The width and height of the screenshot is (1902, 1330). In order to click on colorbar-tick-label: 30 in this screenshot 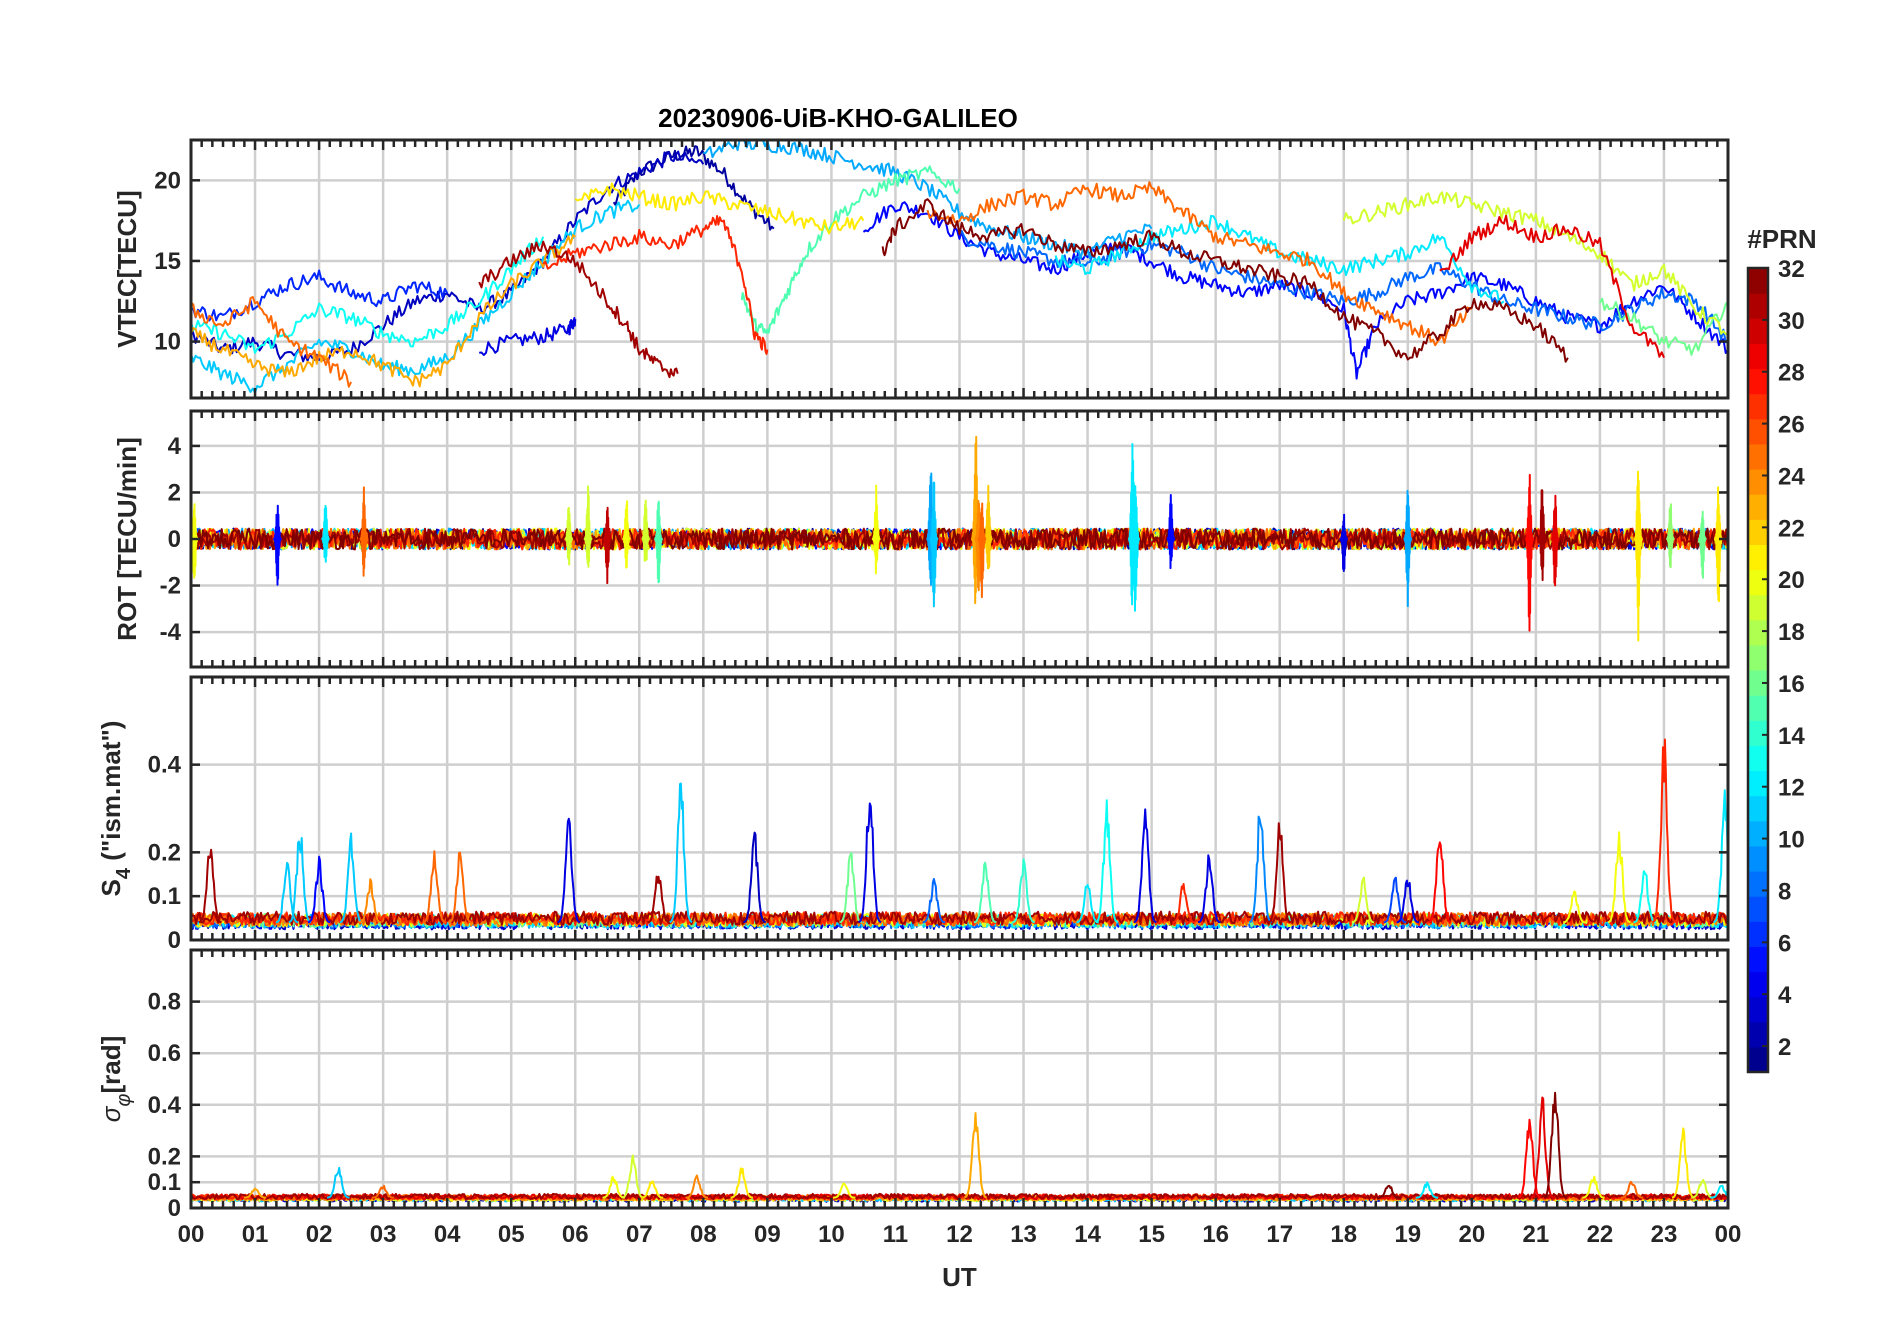, I will do `click(1791, 321)`.